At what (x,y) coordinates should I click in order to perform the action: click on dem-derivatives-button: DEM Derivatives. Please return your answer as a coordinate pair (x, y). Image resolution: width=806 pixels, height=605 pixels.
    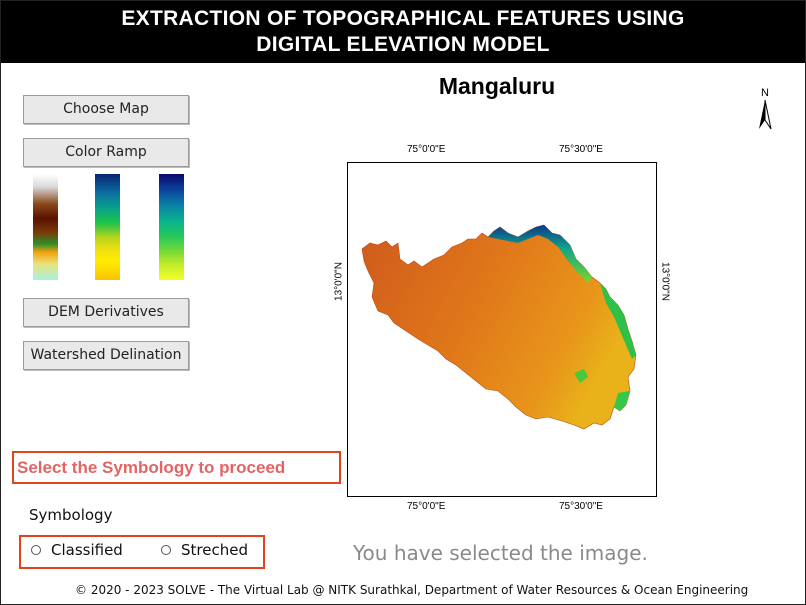
    Looking at the image, I should click on (106, 312).